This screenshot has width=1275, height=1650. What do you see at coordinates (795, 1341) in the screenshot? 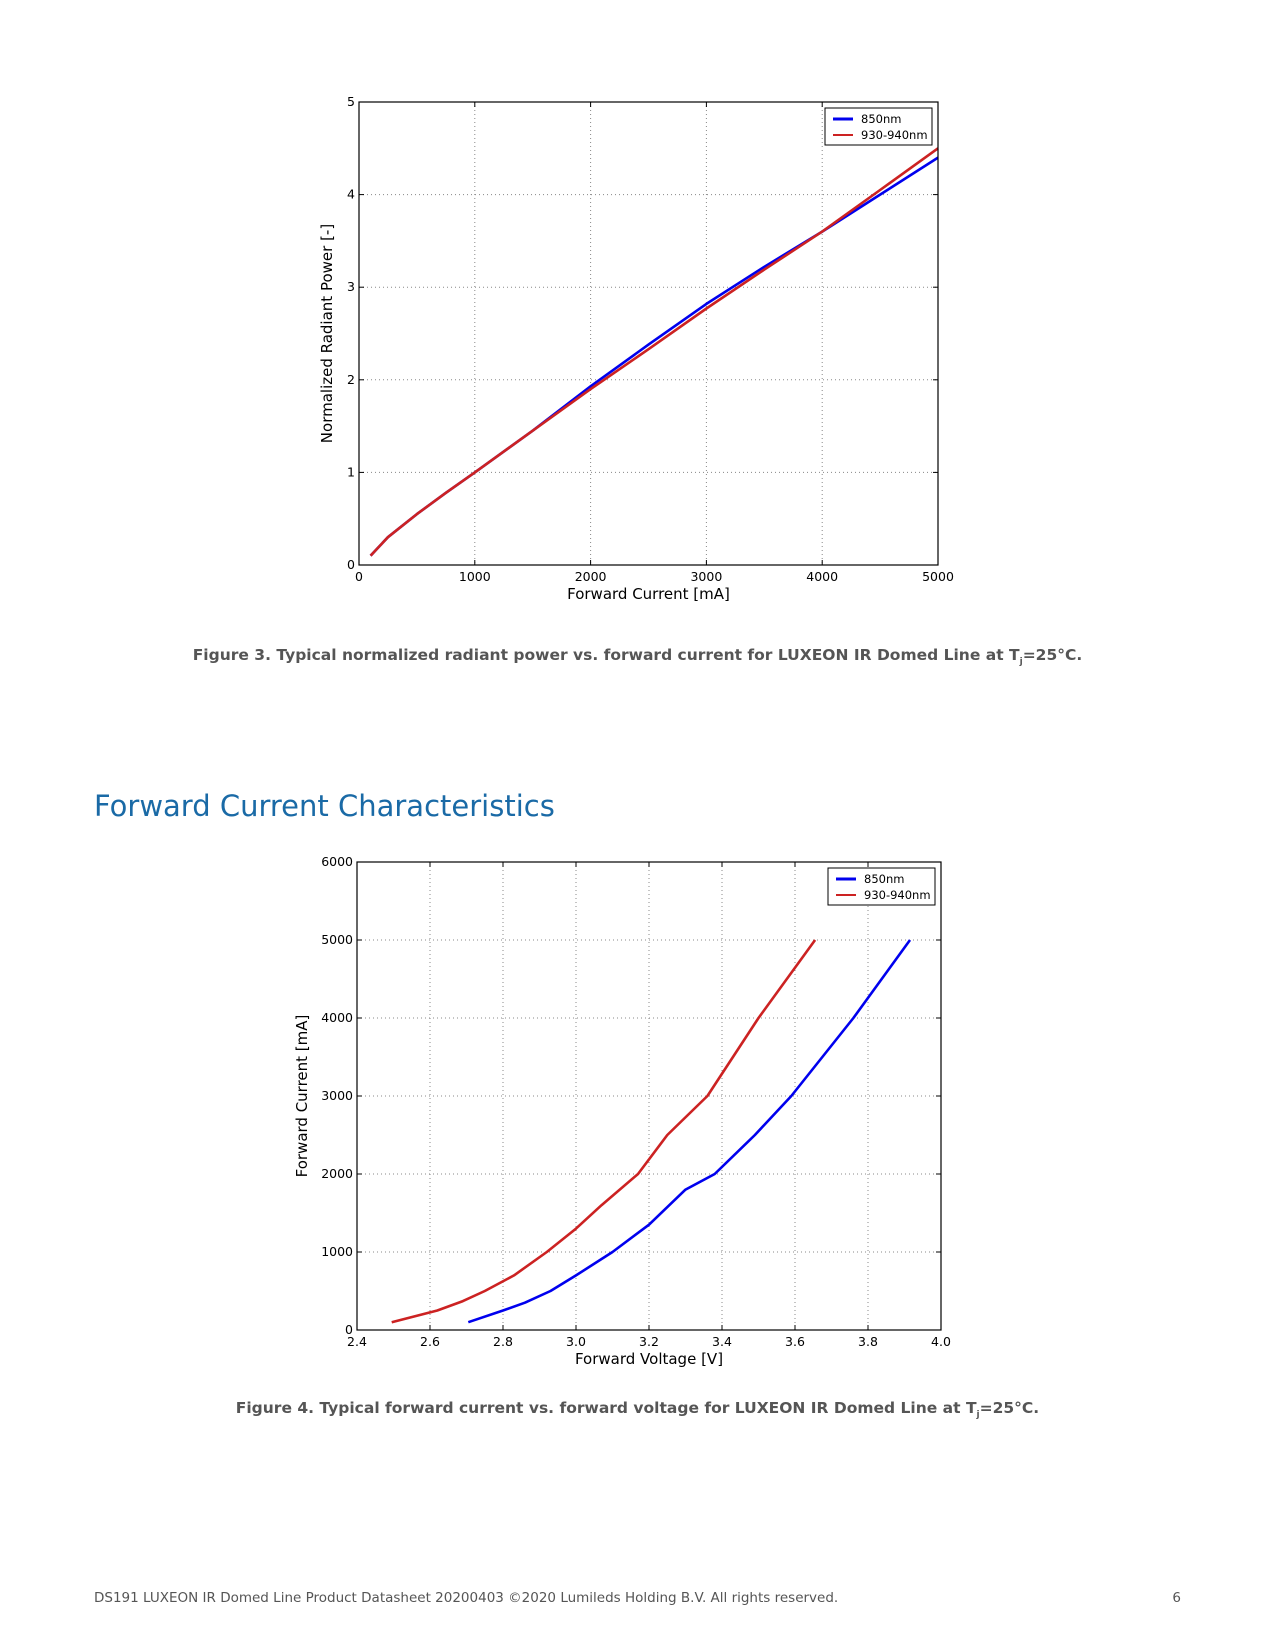
I see `x-tick-label: 3.6` at bounding box center [795, 1341].